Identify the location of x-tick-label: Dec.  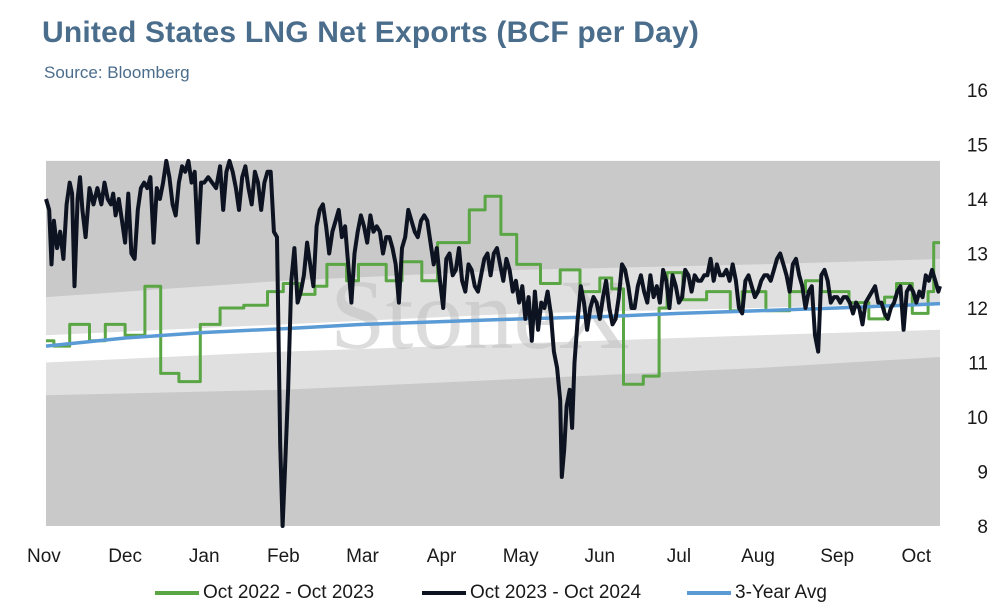
(125, 556).